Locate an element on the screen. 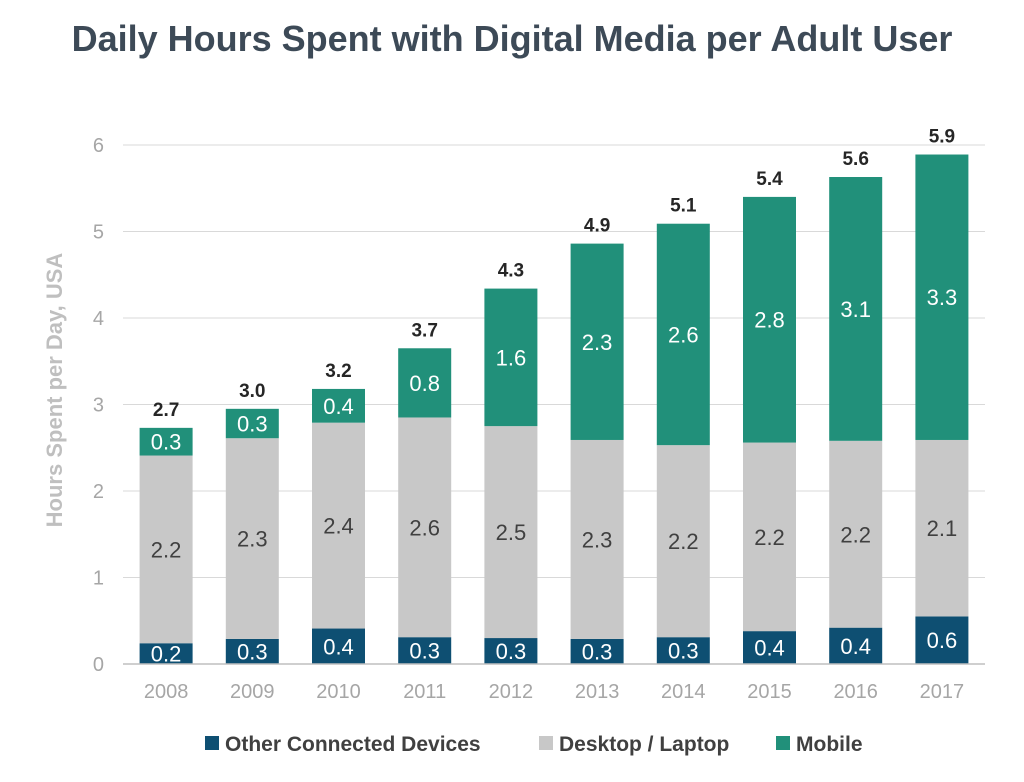  data-label: 2.4 is located at coordinates (338, 526).